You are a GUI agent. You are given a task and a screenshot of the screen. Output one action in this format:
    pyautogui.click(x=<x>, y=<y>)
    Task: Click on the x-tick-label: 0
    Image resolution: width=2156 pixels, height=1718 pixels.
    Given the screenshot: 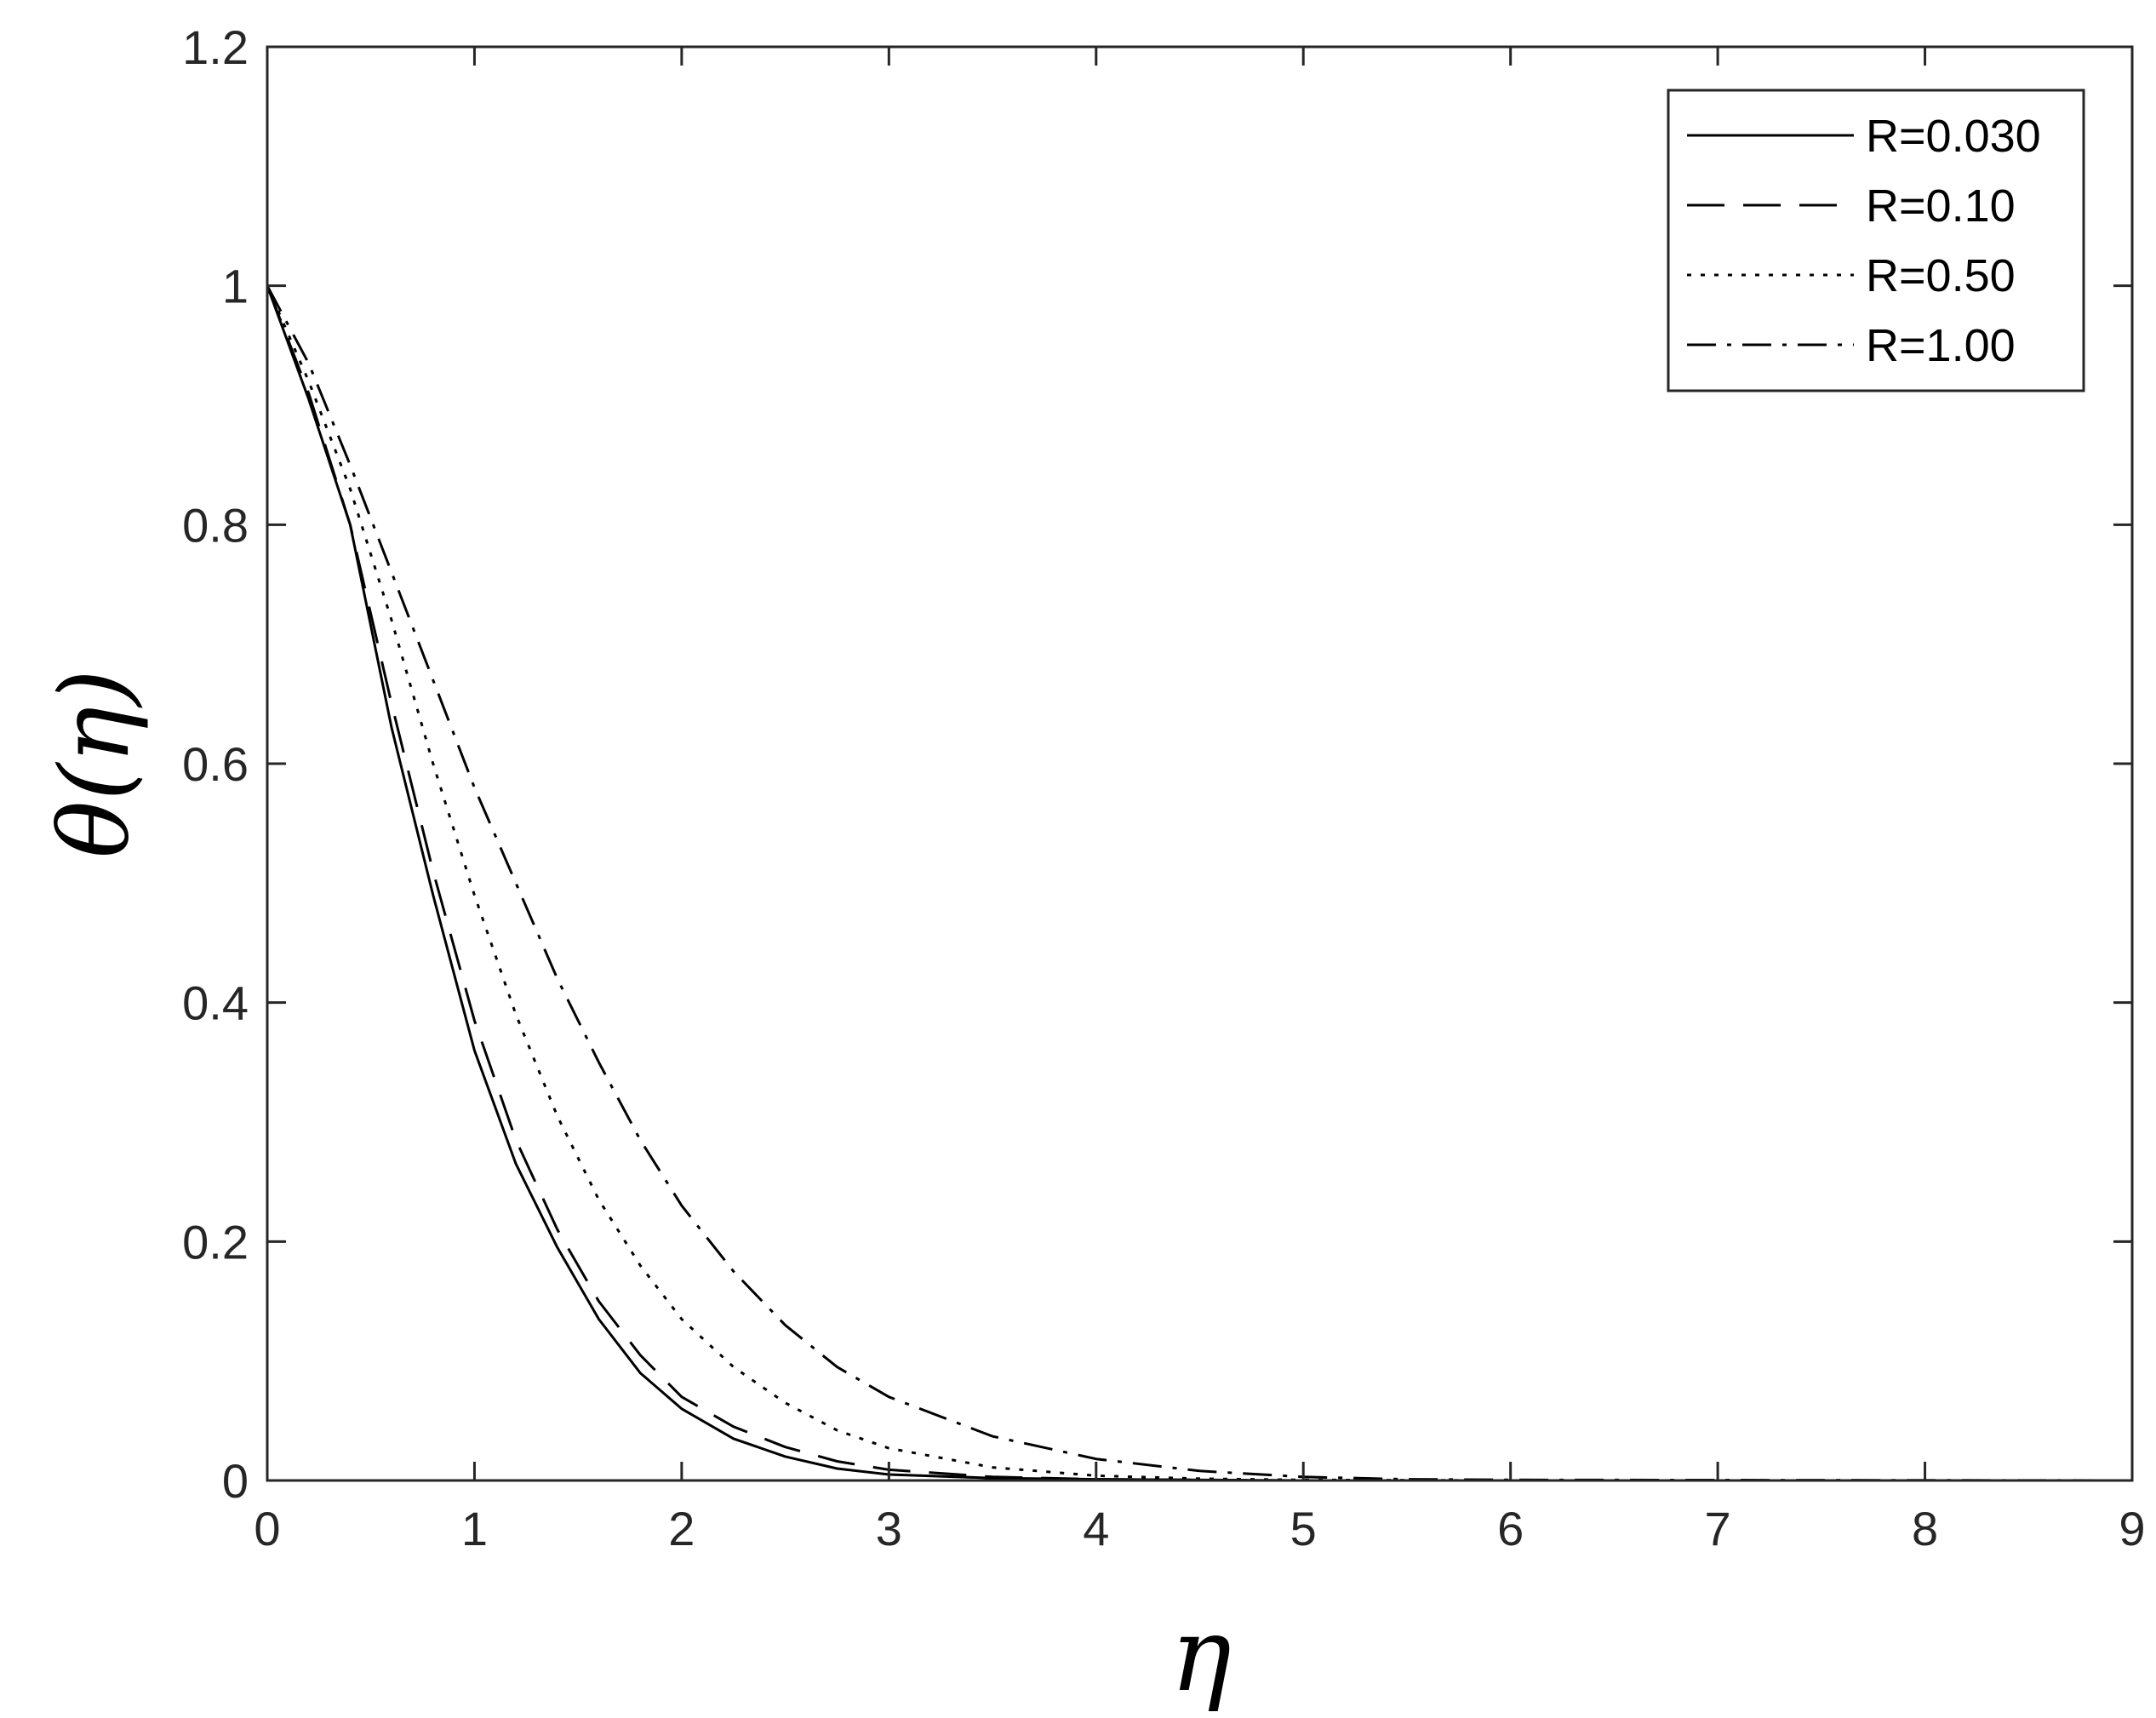 What is the action you would take?
    pyautogui.click(x=267, y=1528)
    